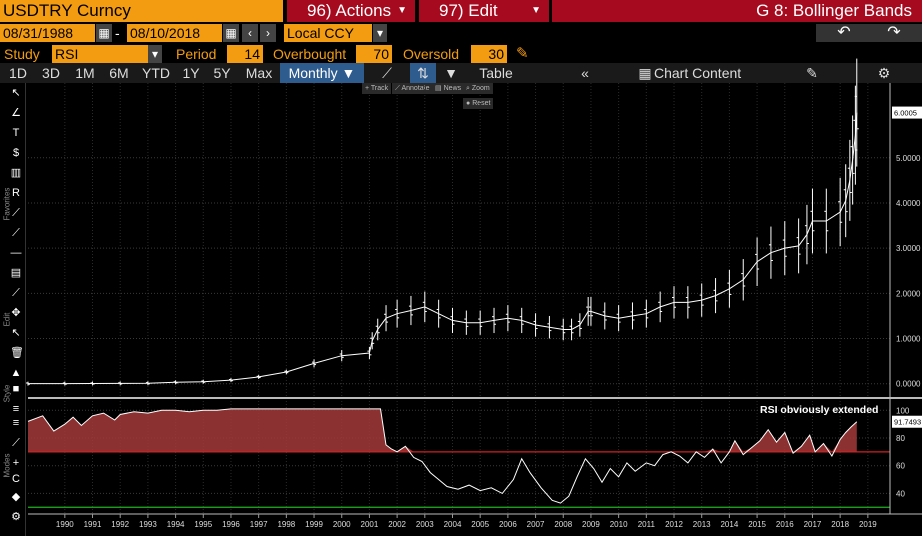  Describe the element at coordinates (119, 73) in the screenshot. I see `range-6m: 6M` at that location.